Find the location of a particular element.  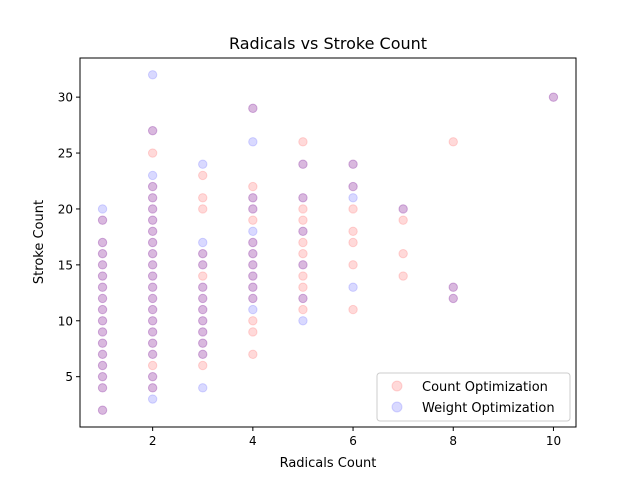

legend-label-count-optimization: Count Optimization is located at coordinates (485, 387).